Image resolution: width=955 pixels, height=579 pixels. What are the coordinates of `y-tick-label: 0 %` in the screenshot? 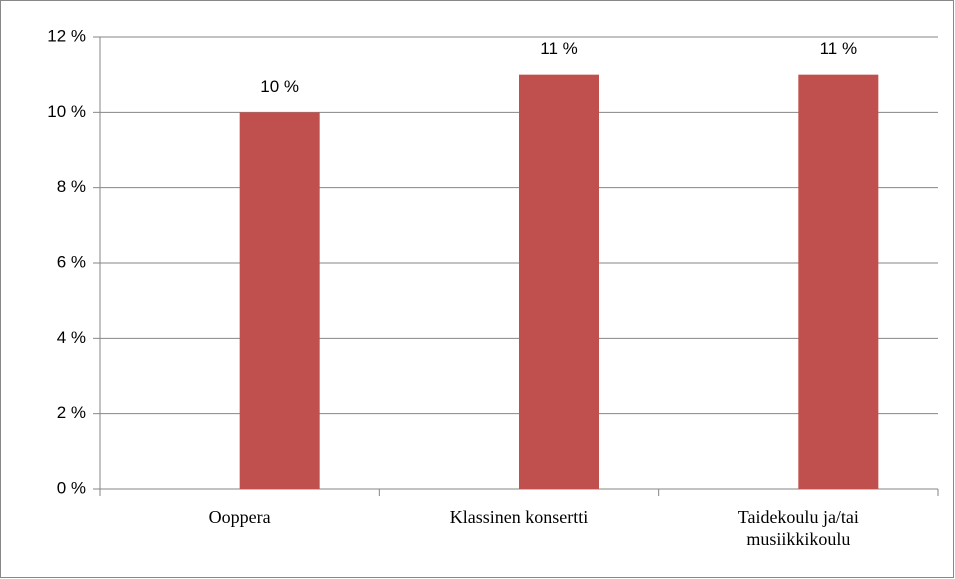 It's located at (71, 487).